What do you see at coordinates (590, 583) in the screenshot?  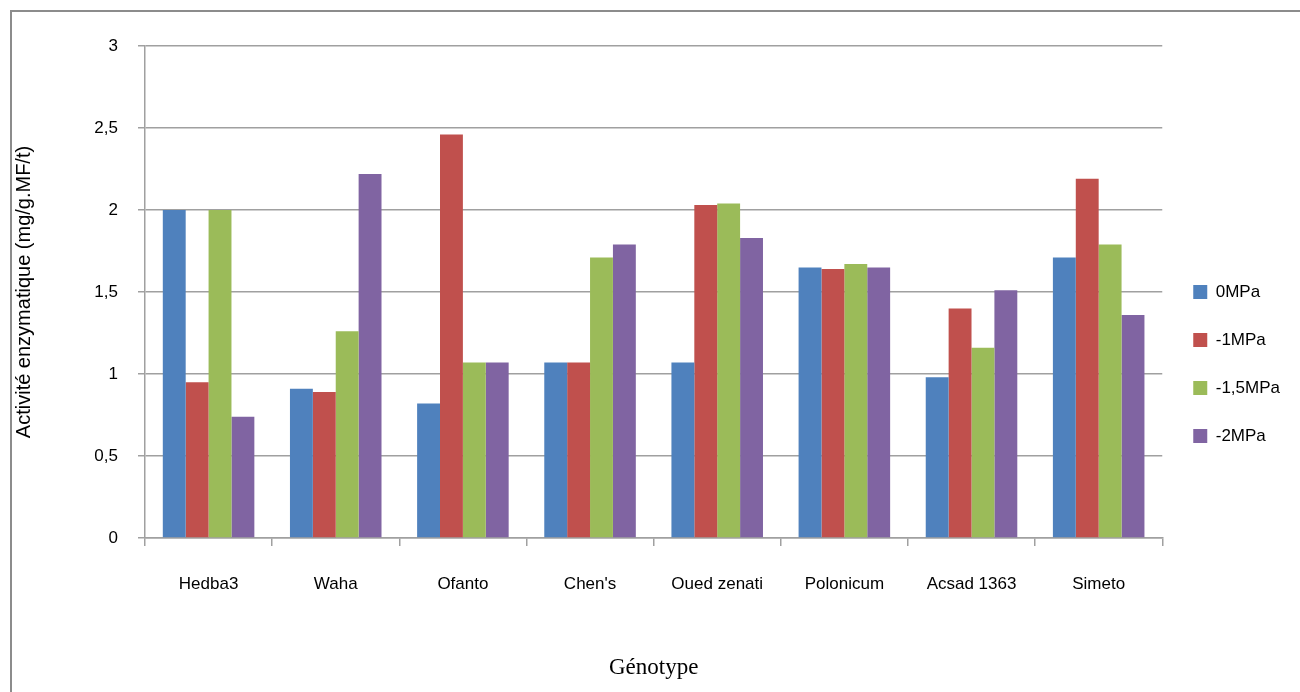 I see `x-tick-label: Chen's` at bounding box center [590, 583].